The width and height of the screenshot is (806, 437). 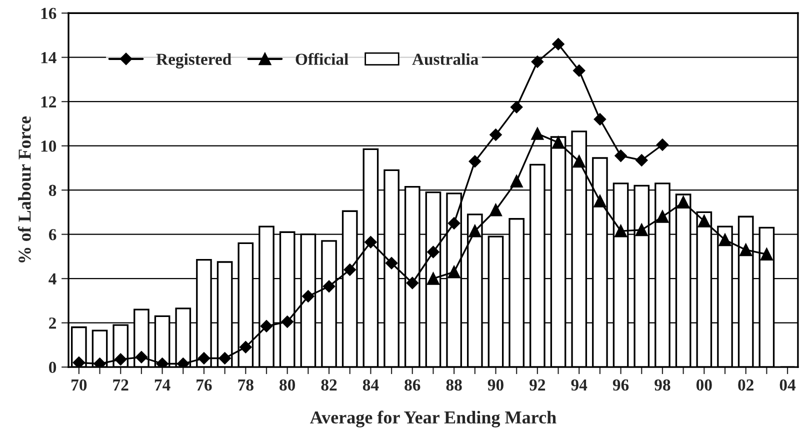 I want to click on legend-label: Official, so click(x=322, y=59).